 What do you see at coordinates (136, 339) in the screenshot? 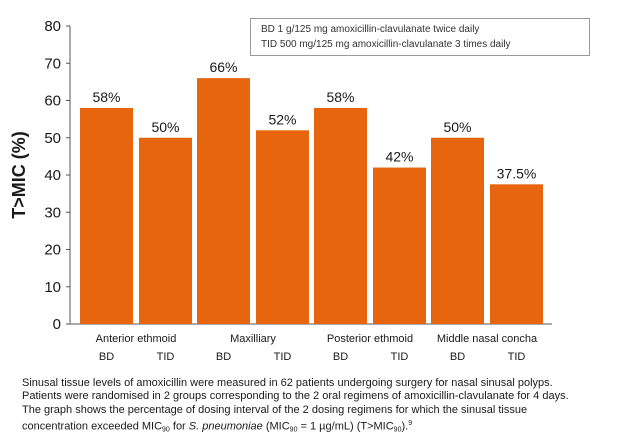
I see `category-label: Anterior ethmoid` at bounding box center [136, 339].